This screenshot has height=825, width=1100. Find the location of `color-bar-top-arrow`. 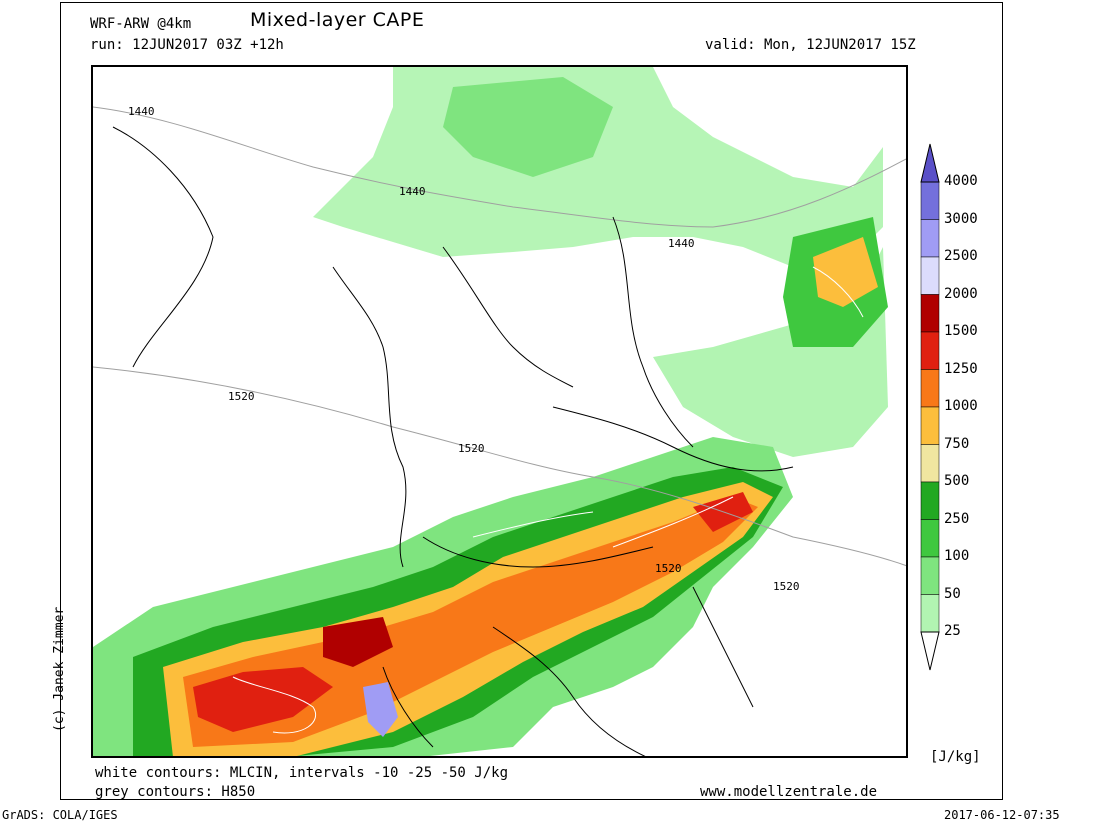

color-bar-top-arrow is located at coordinates (930, 163).